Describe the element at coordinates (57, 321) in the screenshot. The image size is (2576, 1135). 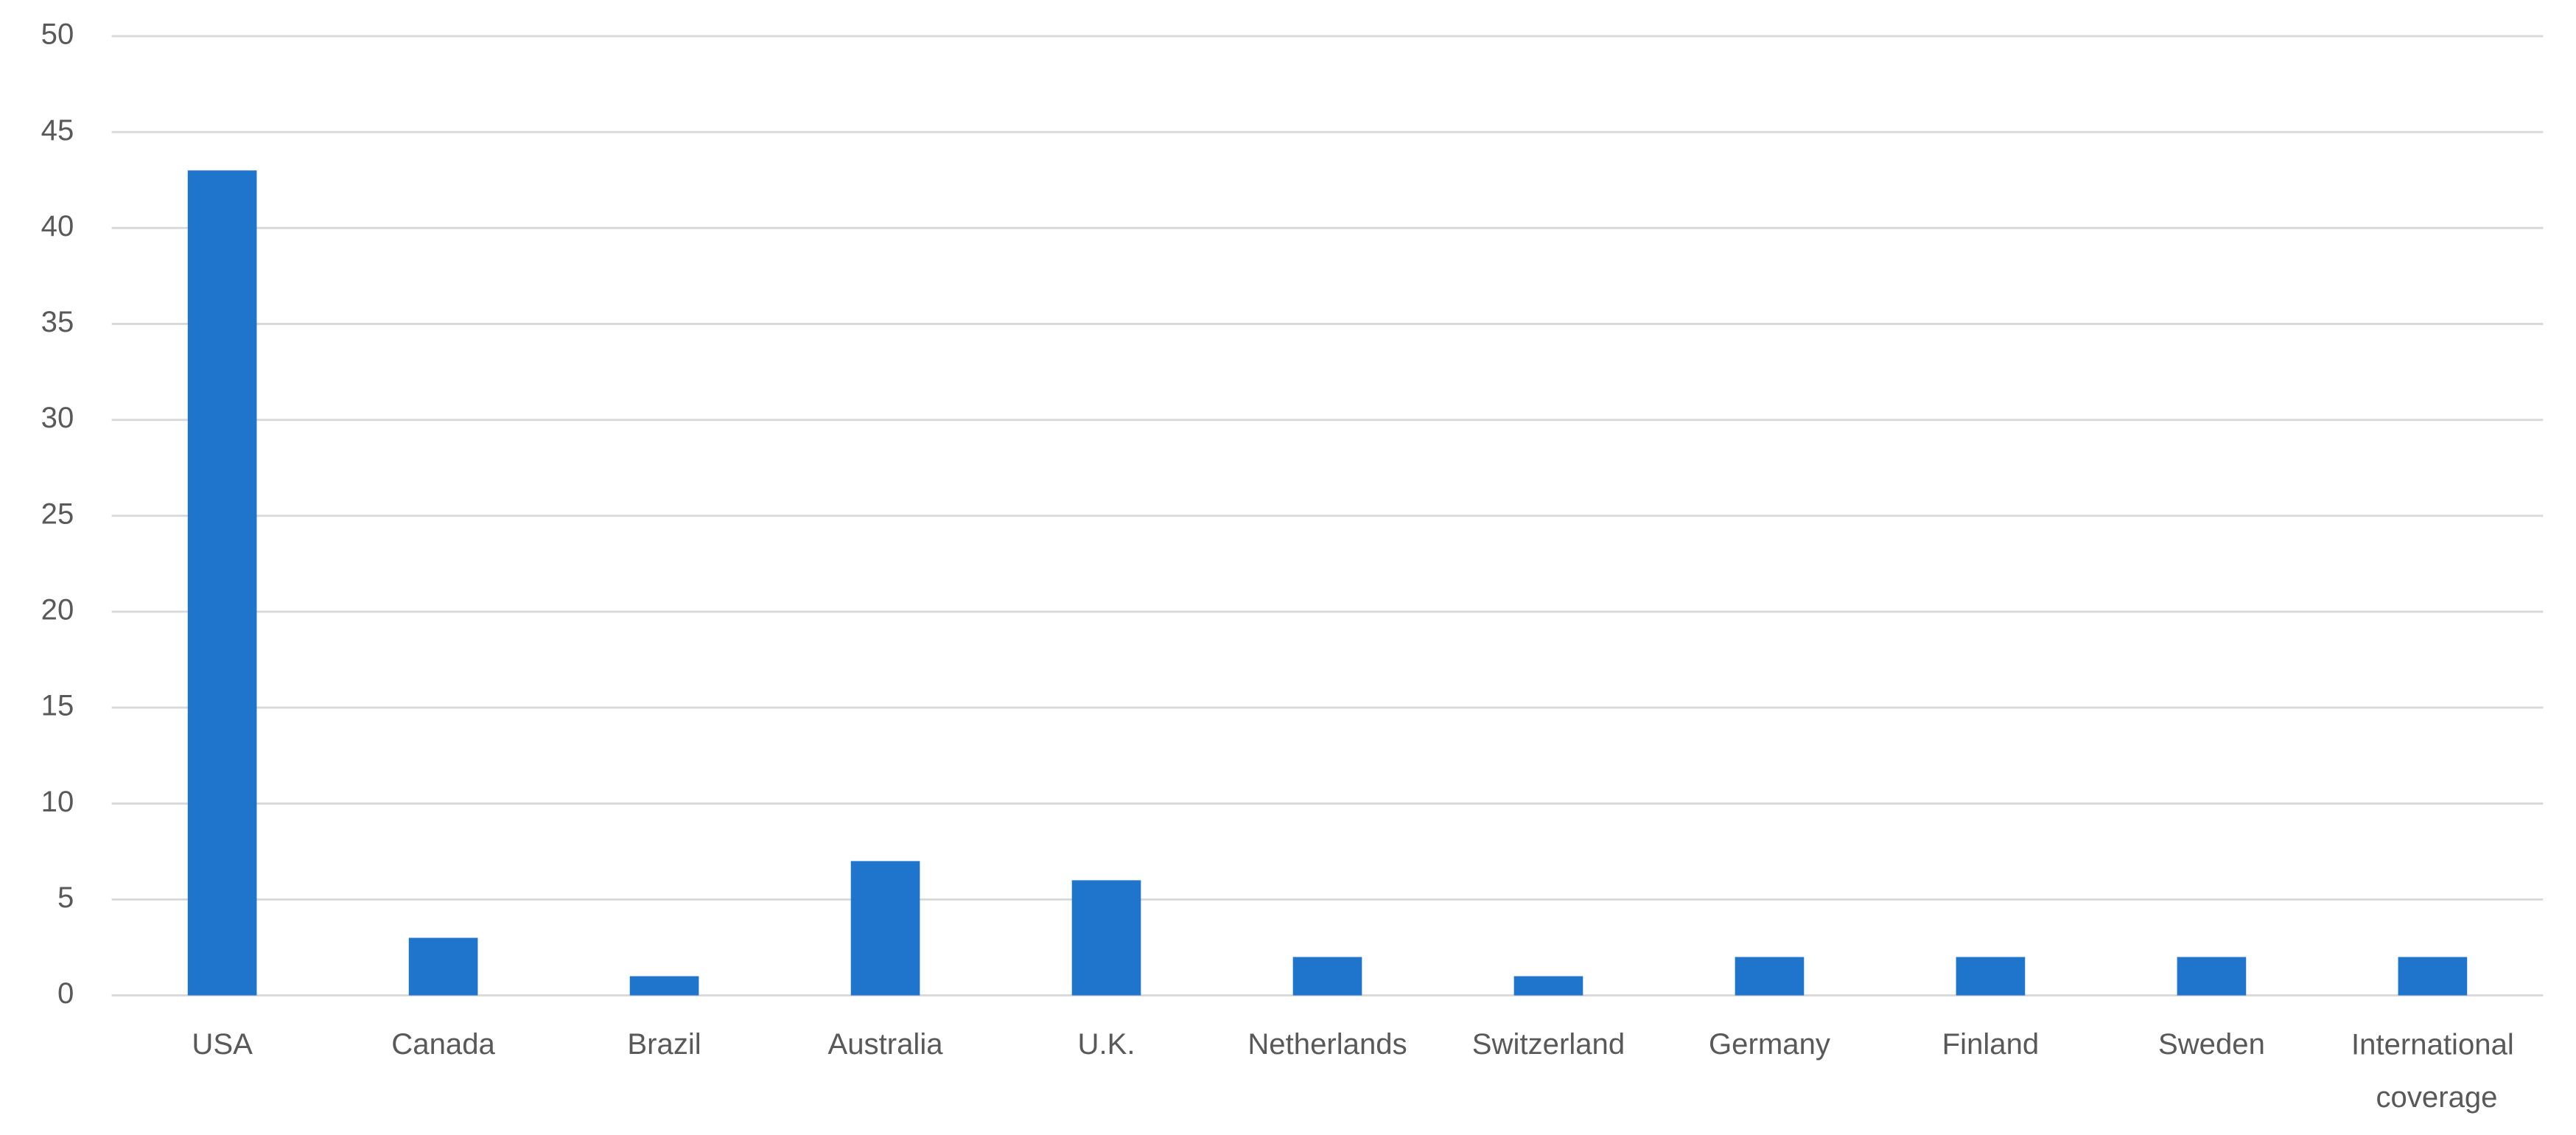
I see `y-tick-label: 35` at that location.